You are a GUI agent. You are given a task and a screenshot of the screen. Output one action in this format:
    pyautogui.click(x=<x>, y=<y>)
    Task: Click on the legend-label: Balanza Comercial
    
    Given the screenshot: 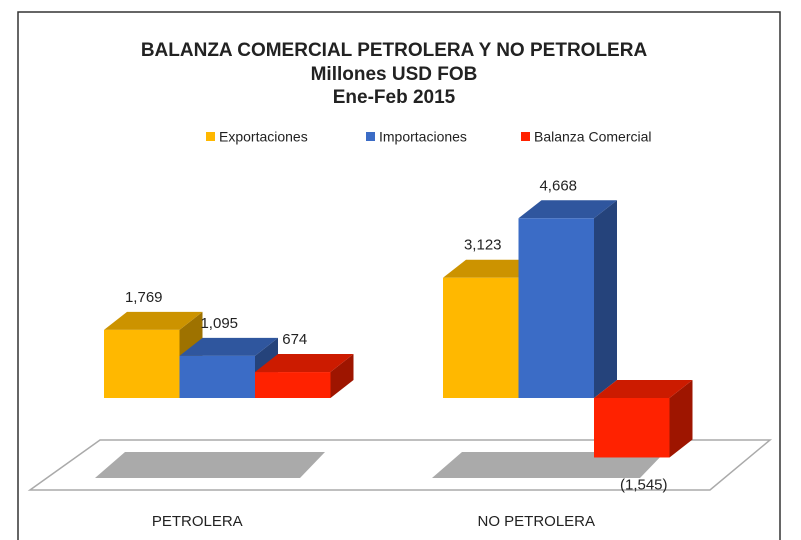 What is the action you would take?
    pyautogui.click(x=593, y=137)
    